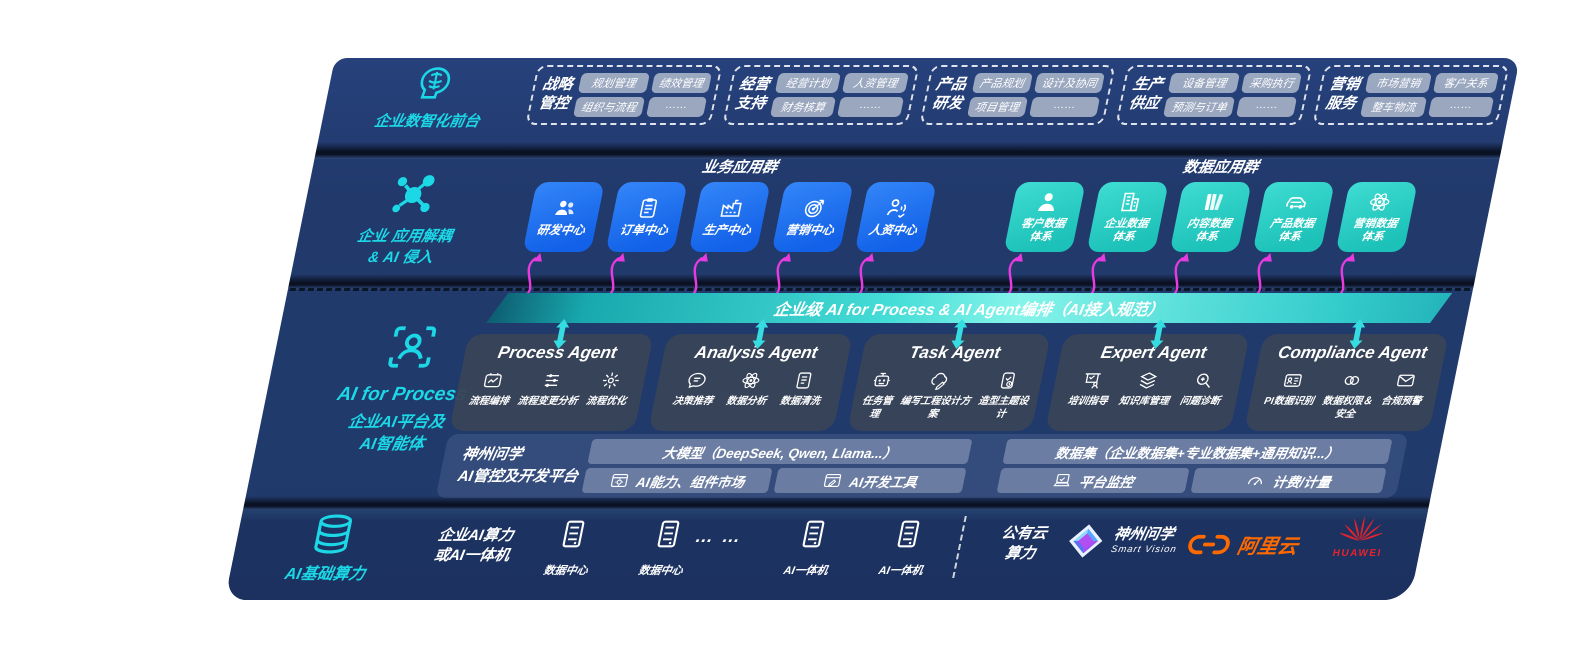  What do you see at coordinates (880, 289) in the screenshot?
I see `dashed-separator-line` at bounding box center [880, 289].